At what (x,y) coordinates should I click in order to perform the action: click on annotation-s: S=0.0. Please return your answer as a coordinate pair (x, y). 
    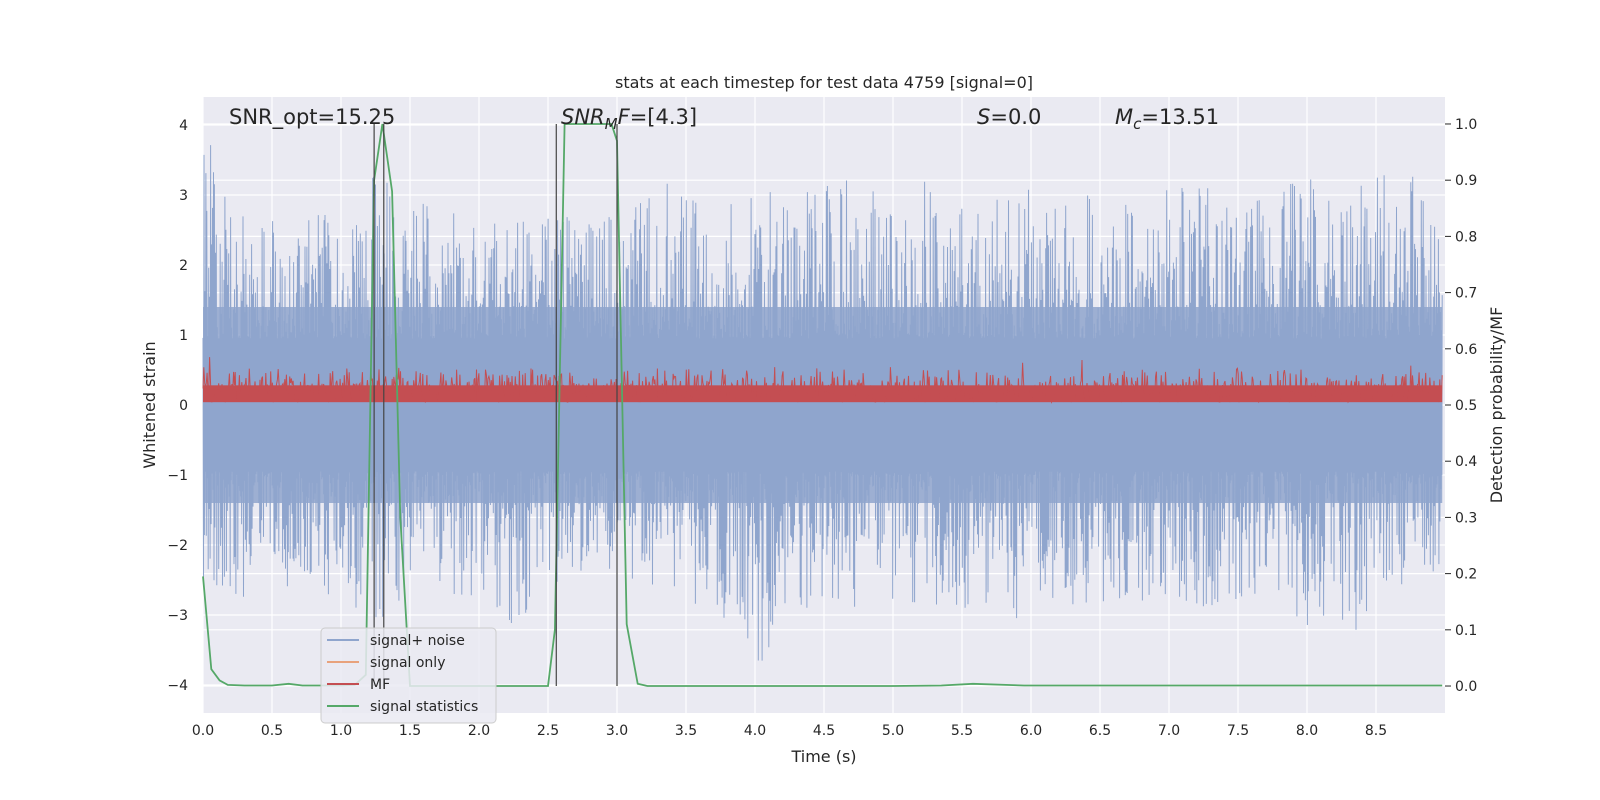
    Looking at the image, I should click on (1009, 117).